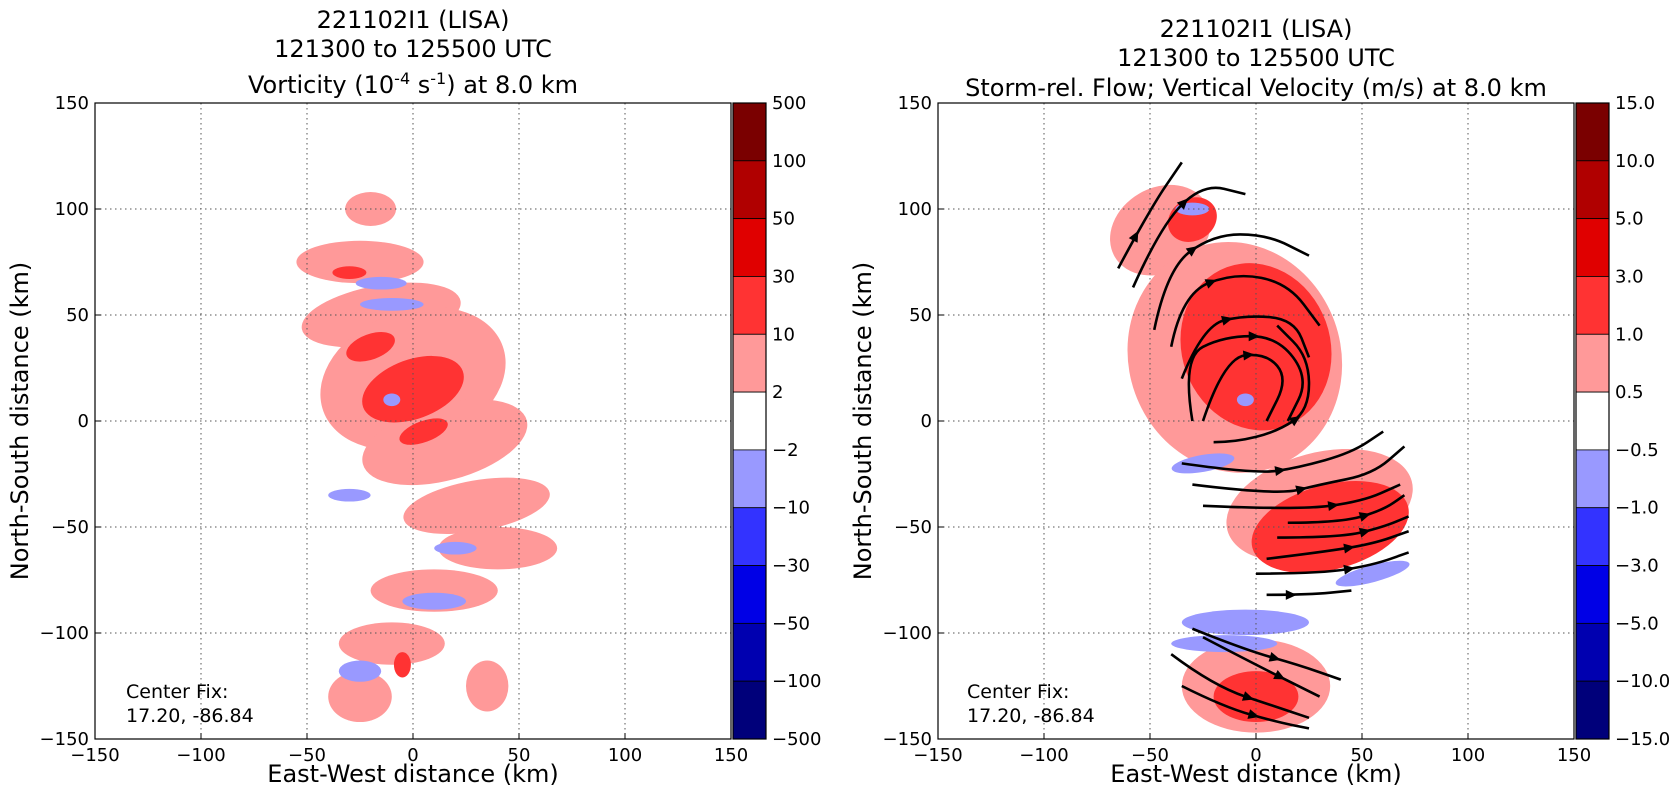  Describe the element at coordinates (1642, 681) in the screenshot. I see `colorbar-label: −10.0` at that location.